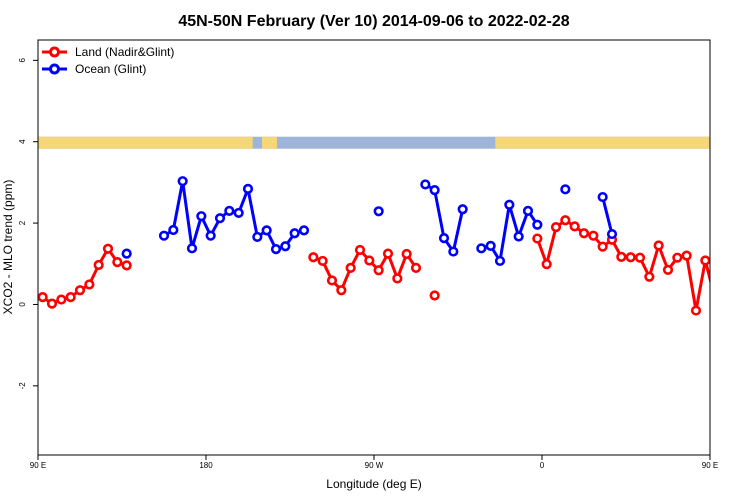 This screenshot has width=750, height=500. Describe the element at coordinates (108, 60) in the screenshot. I see `legend: Land (Nadir&Glint) Ocean (Glint)` at that location.